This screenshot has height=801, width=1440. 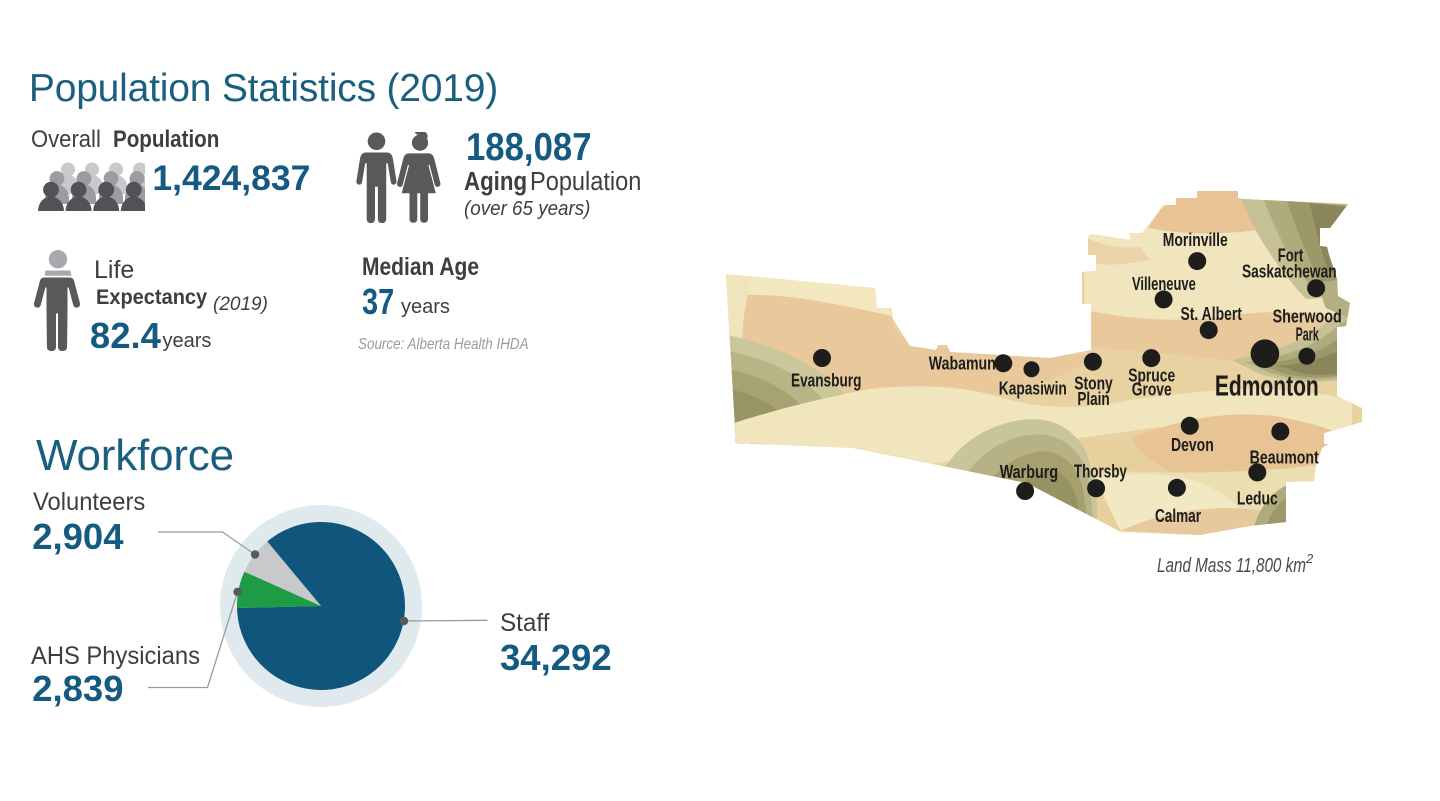 I want to click on svg-text: St. Albert, so click(x=1211, y=313).